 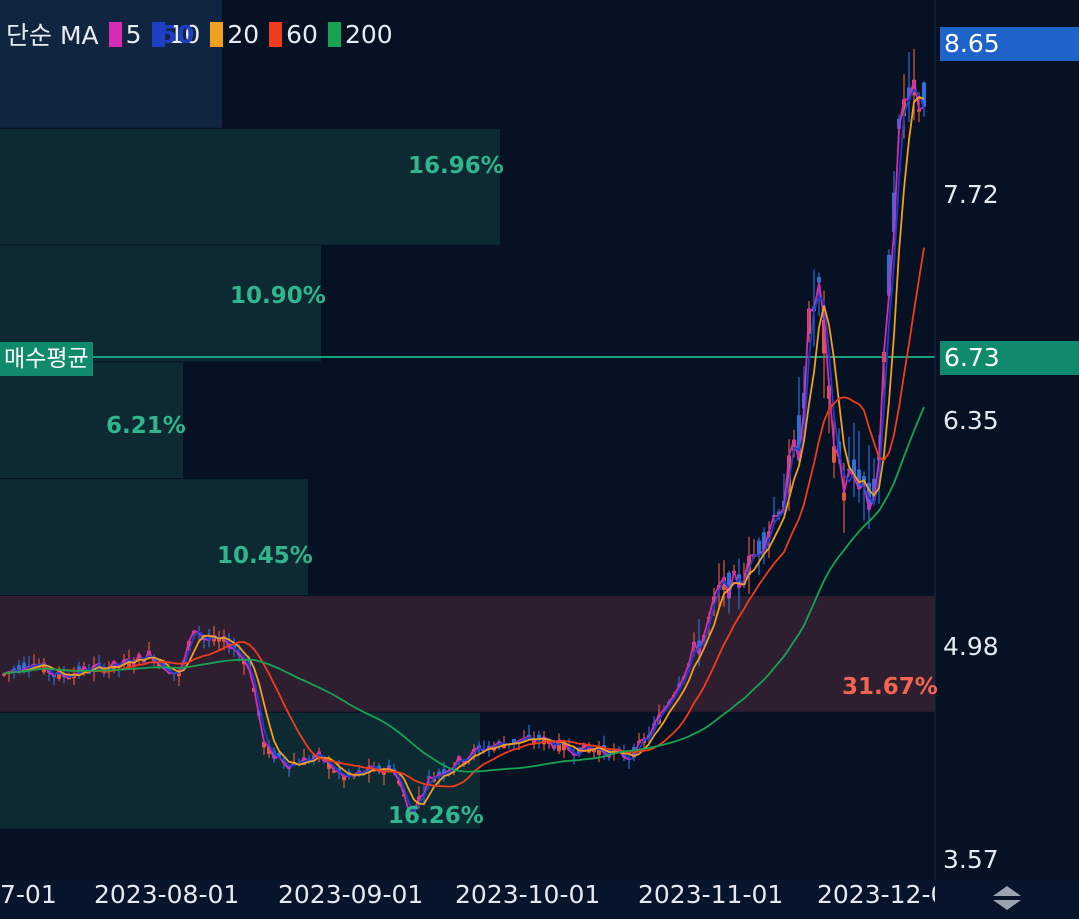 I want to click on ma200-label: 200, so click(x=368, y=34).